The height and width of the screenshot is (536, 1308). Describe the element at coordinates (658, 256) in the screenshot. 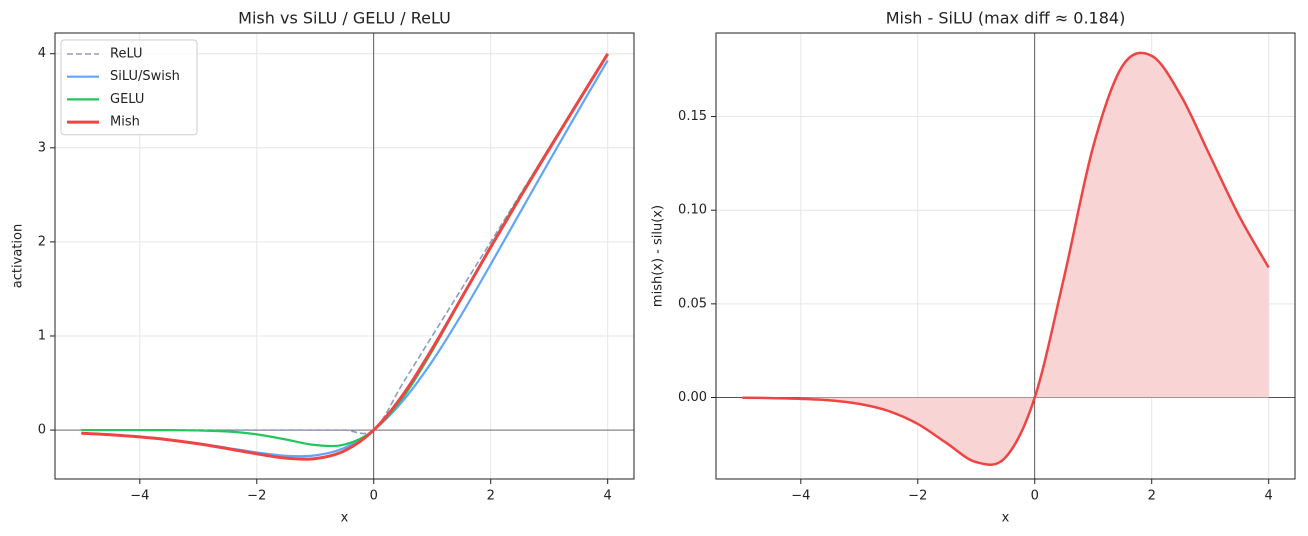

I see `y-axis-label: mish(x) - silu(x)` at that location.